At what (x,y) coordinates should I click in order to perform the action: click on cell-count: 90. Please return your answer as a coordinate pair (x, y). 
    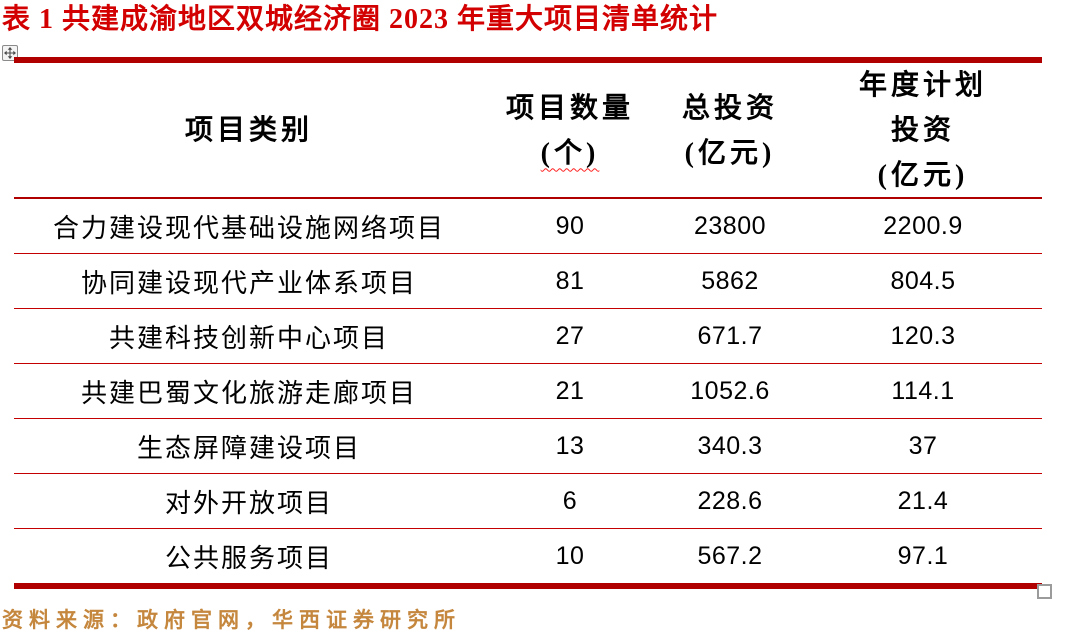
    Looking at the image, I should click on (570, 225).